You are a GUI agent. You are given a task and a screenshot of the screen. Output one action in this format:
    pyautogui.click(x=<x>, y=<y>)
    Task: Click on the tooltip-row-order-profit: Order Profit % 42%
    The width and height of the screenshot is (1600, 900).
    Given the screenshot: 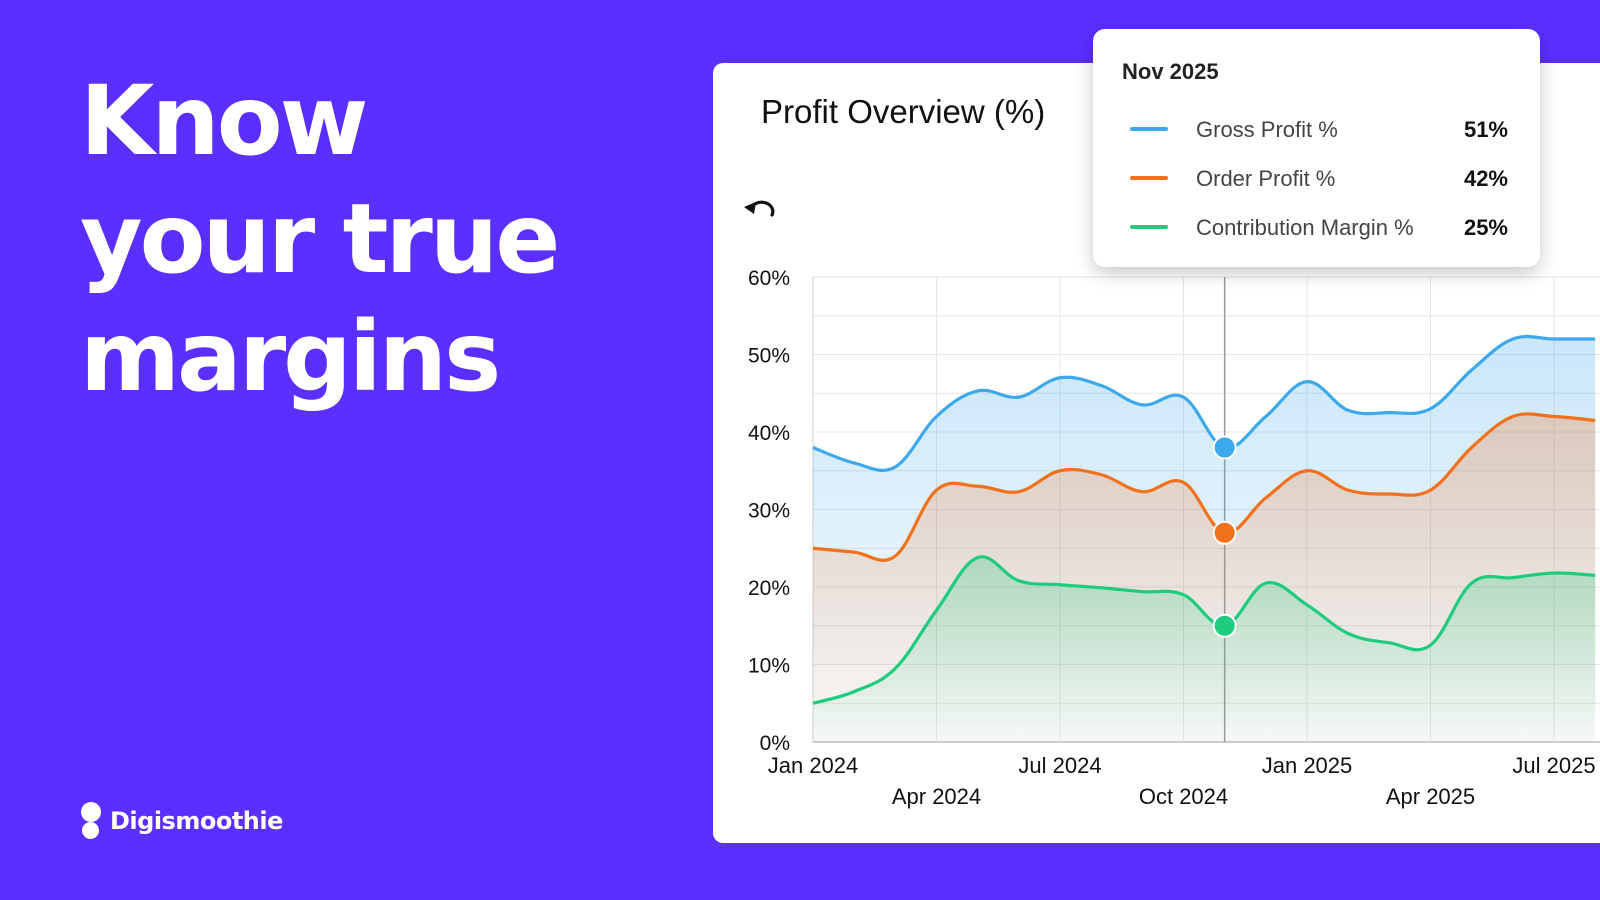 What is the action you would take?
    pyautogui.click(x=1316, y=178)
    